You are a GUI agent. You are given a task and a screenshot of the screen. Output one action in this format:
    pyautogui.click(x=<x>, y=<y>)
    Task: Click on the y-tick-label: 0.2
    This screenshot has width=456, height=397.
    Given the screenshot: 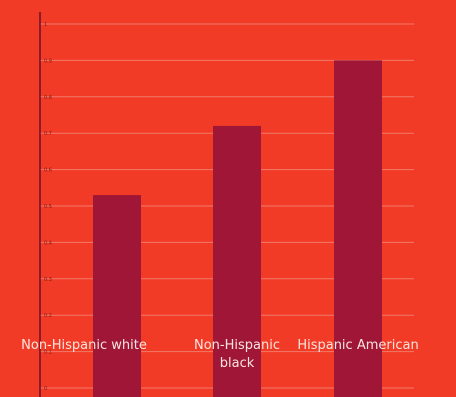 What is the action you would take?
    pyautogui.click(x=48, y=316)
    